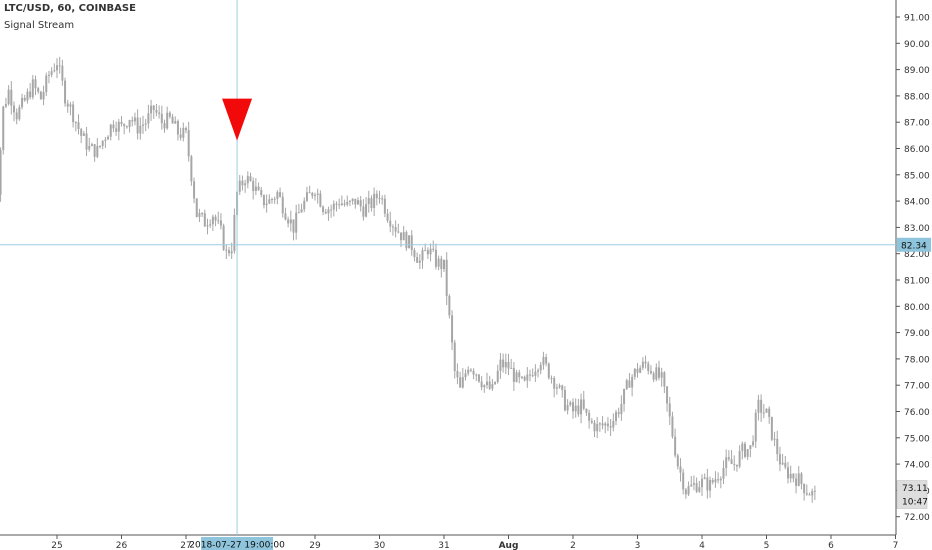 The width and height of the screenshot is (932, 550). What do you see at coordinates (914, 244) in the screenshot?
I see `crosshair-price-label-bg` at bounding box center [914, 244].